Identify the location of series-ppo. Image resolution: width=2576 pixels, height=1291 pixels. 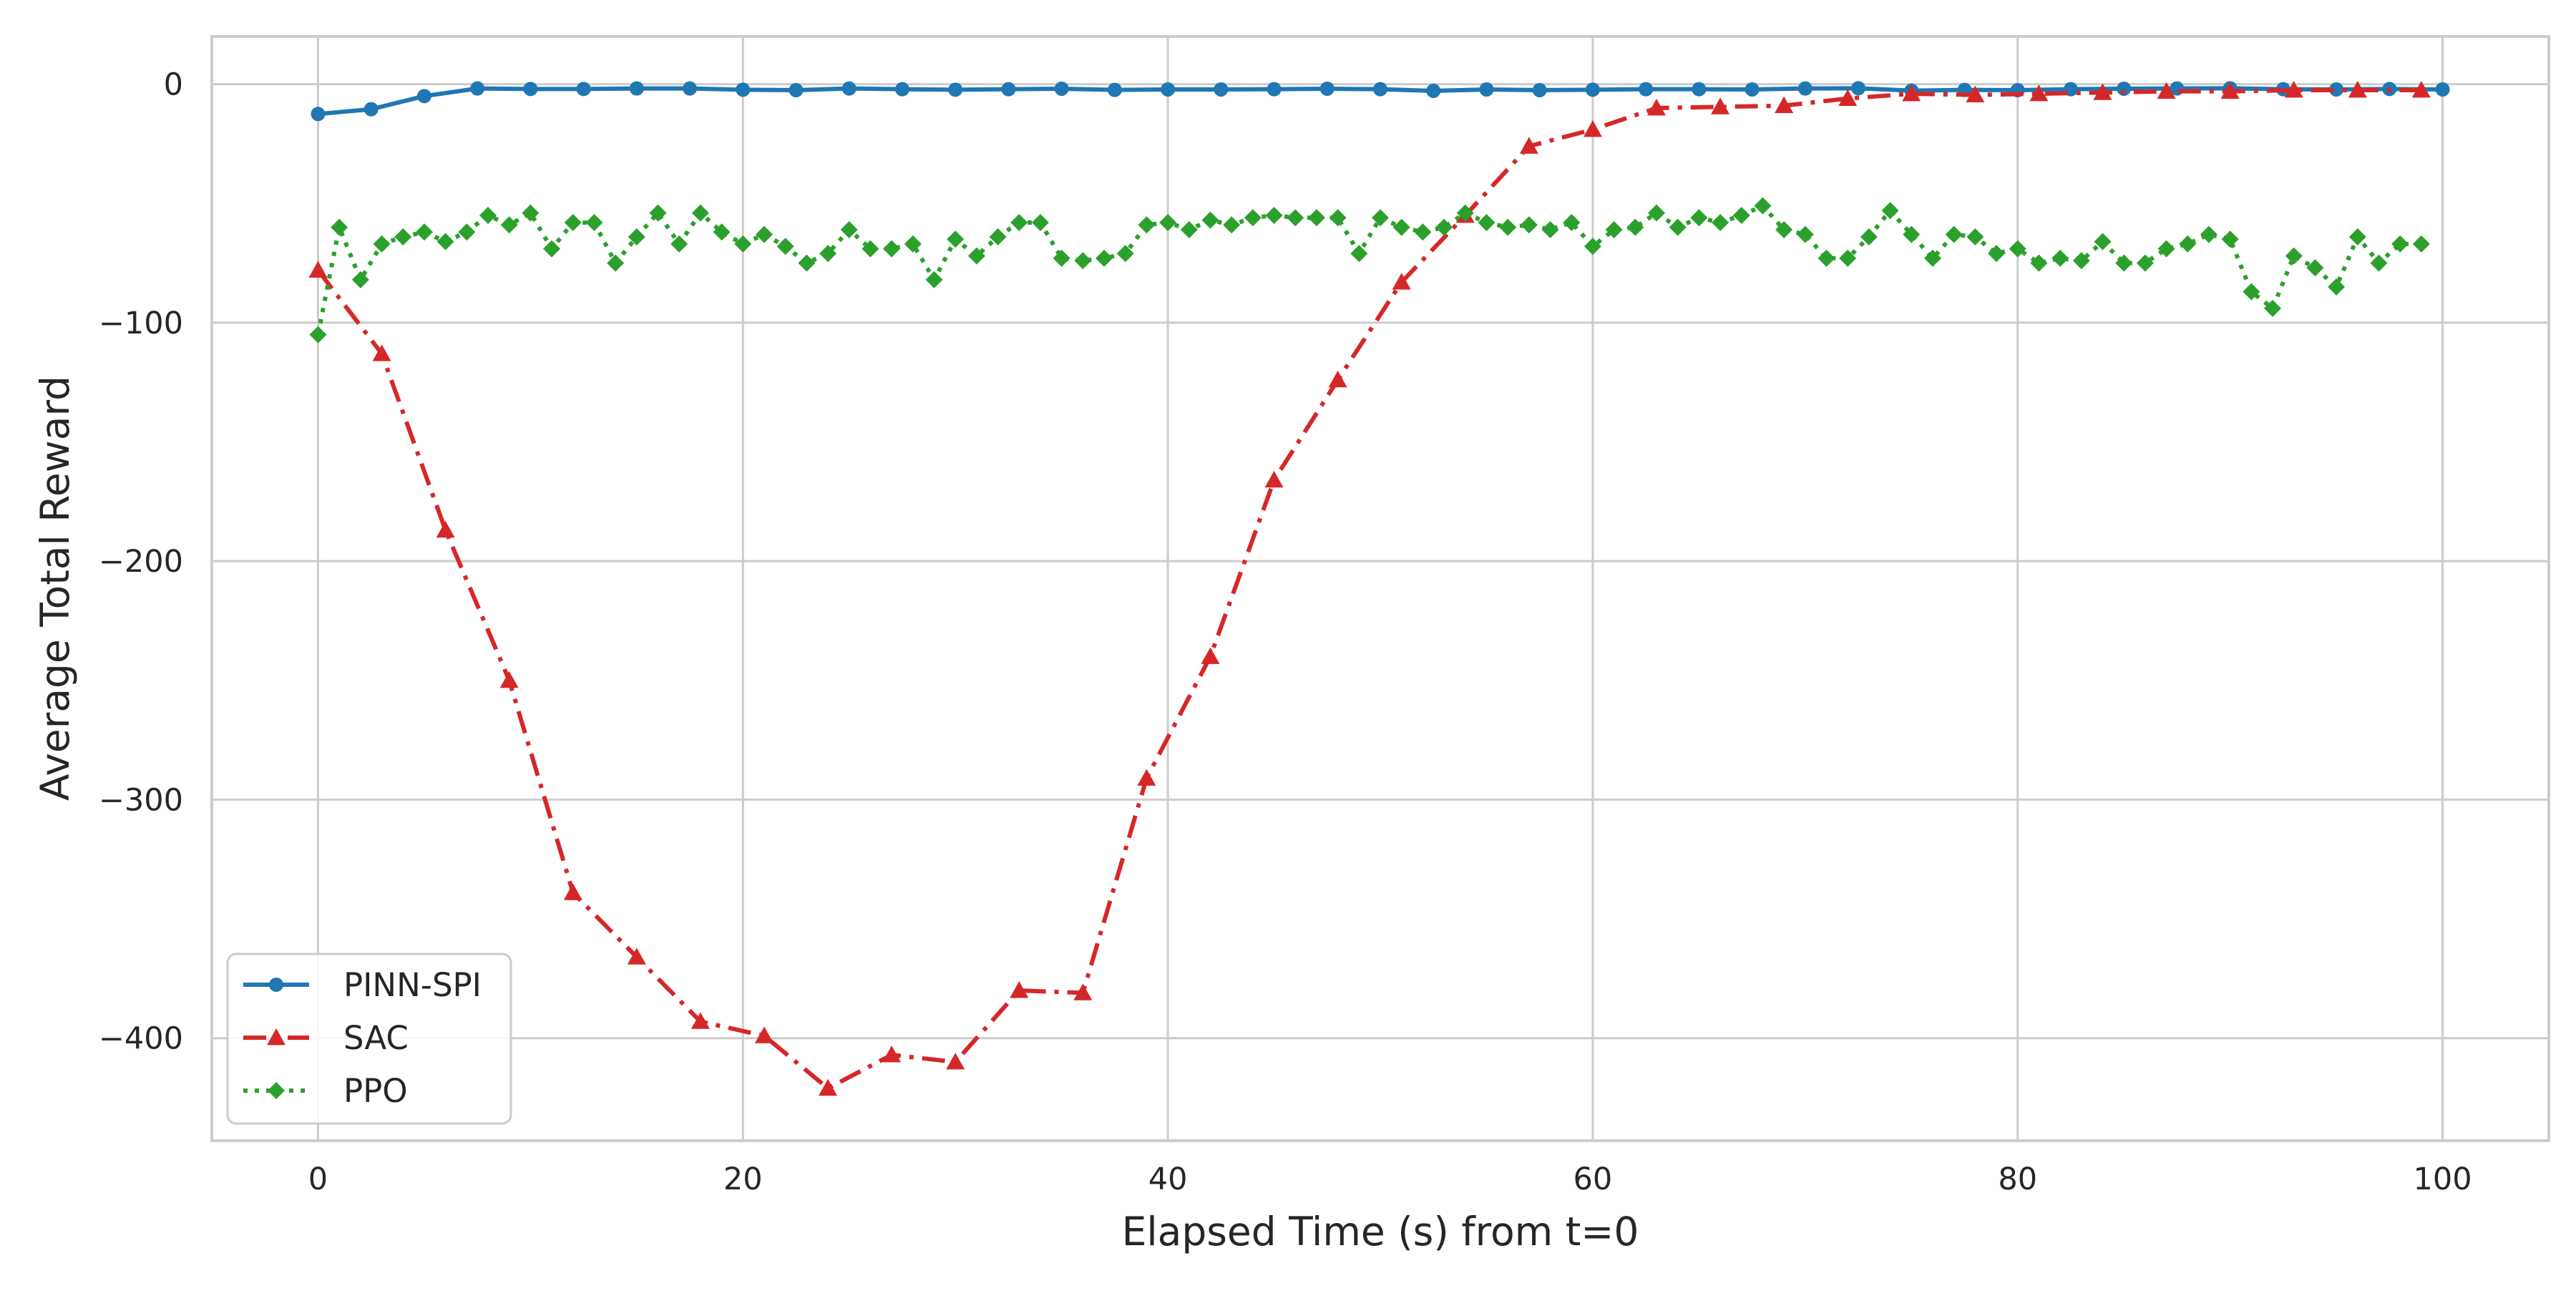
(1369, 270).